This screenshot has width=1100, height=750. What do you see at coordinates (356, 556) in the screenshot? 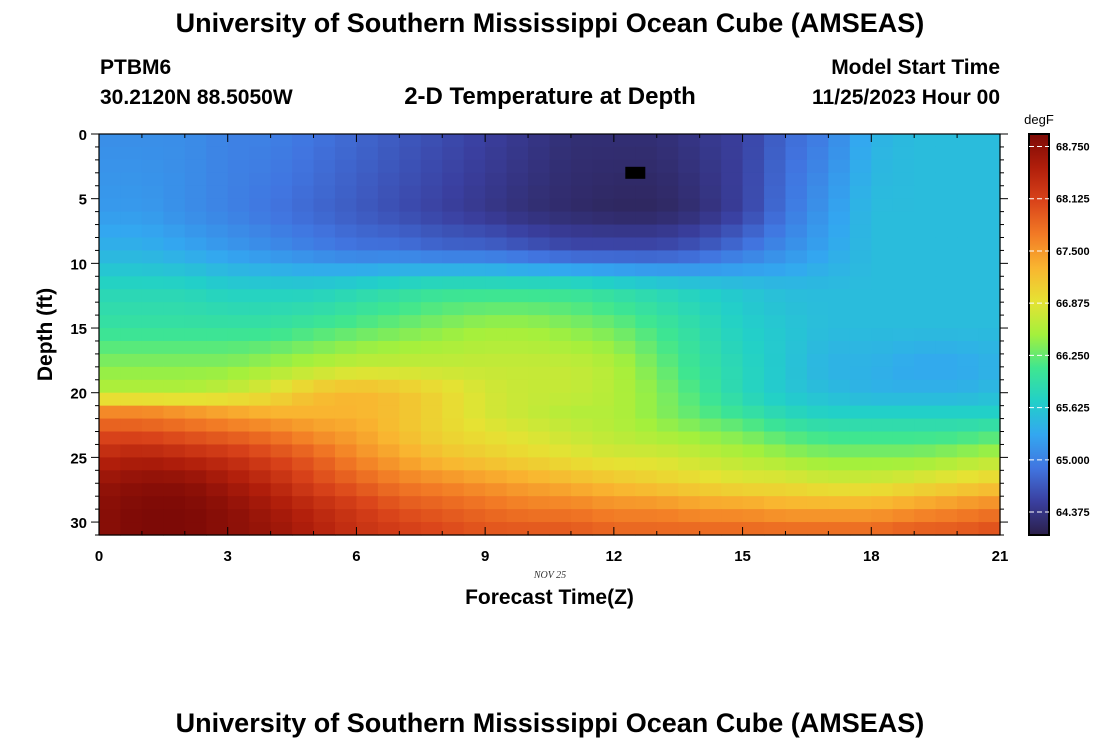
I see `x-tick-label: 6` at bounding box center [356, 556].